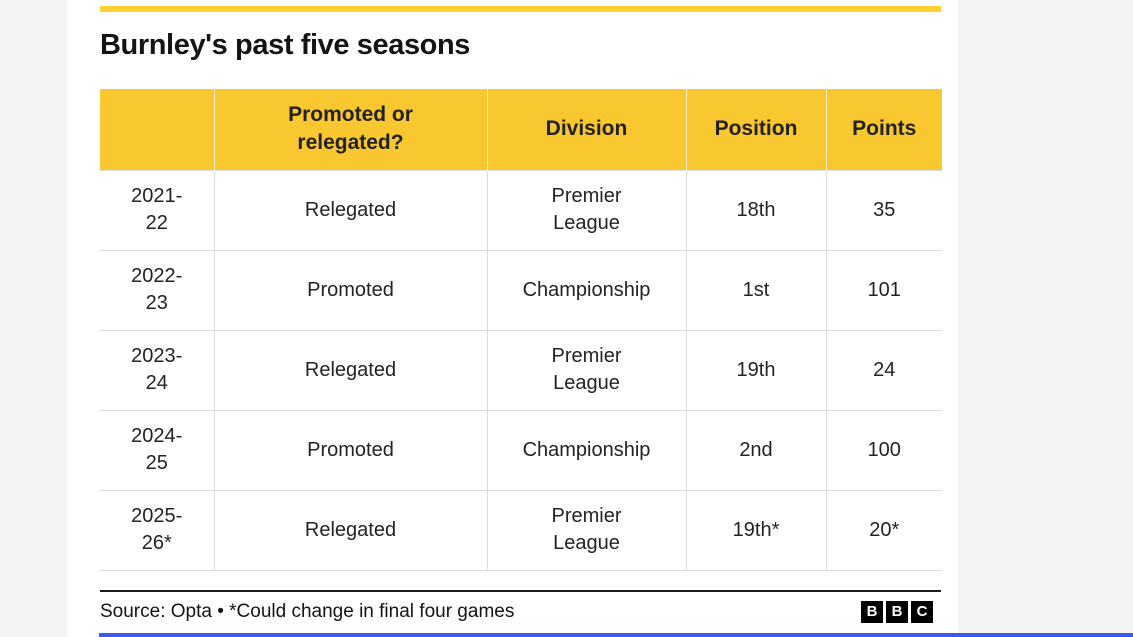 The height and width of the screenshot is (637, 1133). I want to click on accent-bar, so click(520, 9).